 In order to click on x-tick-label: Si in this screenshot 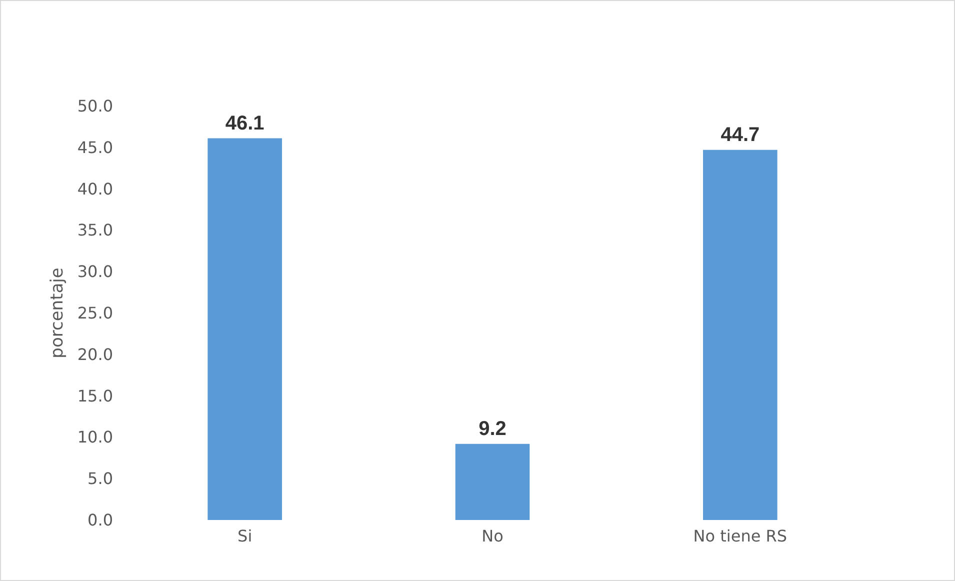, I will do `click(245, 536)`.